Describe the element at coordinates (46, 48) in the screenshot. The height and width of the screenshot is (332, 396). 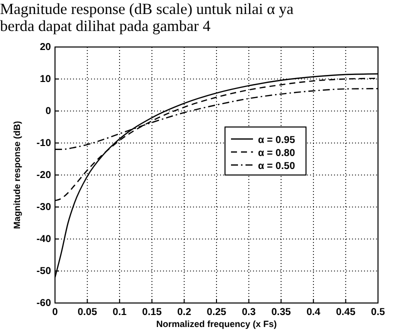
I see `y-tick-label: 20` at that location.